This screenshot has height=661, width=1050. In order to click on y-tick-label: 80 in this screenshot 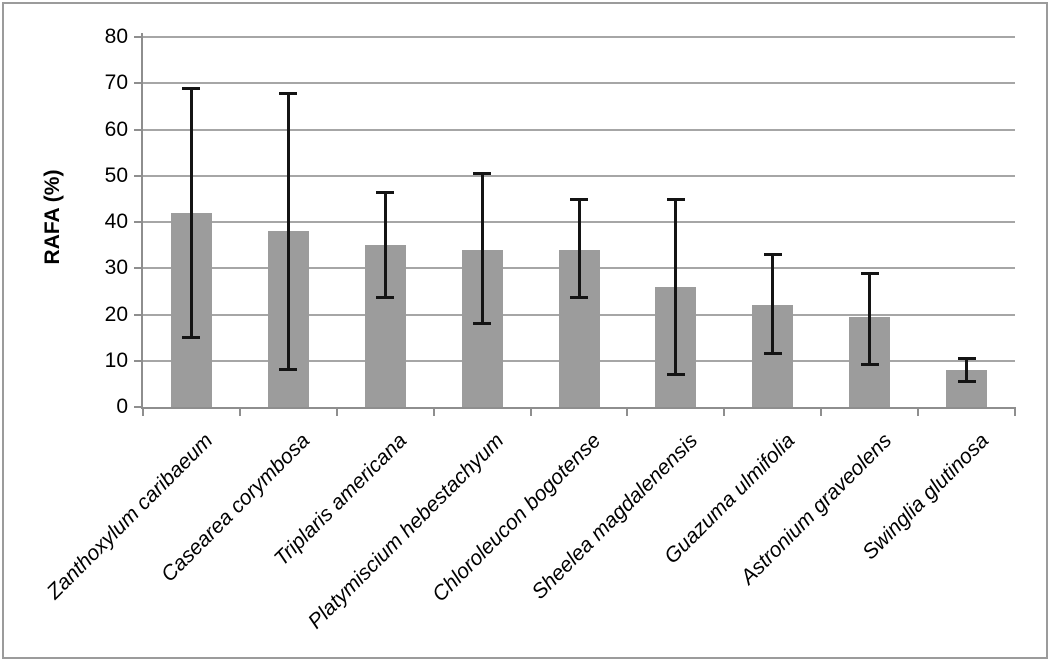, I will do `click(116, 36)`.